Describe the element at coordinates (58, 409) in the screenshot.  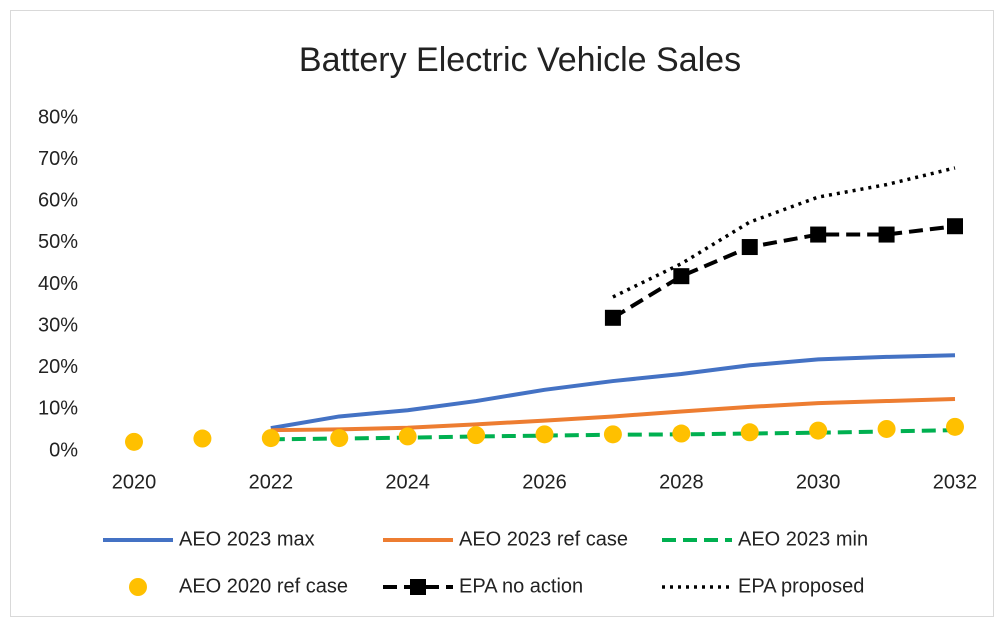
I see `y-tick-label: 10%` at that location.